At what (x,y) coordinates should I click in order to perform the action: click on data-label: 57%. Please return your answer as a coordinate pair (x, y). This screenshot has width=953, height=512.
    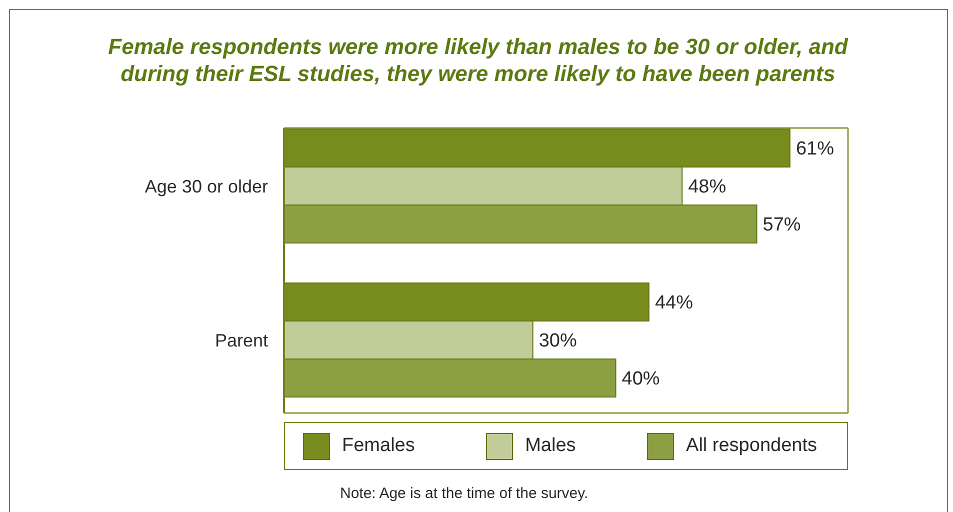
    Looking at the image, I should click on (781, 225).